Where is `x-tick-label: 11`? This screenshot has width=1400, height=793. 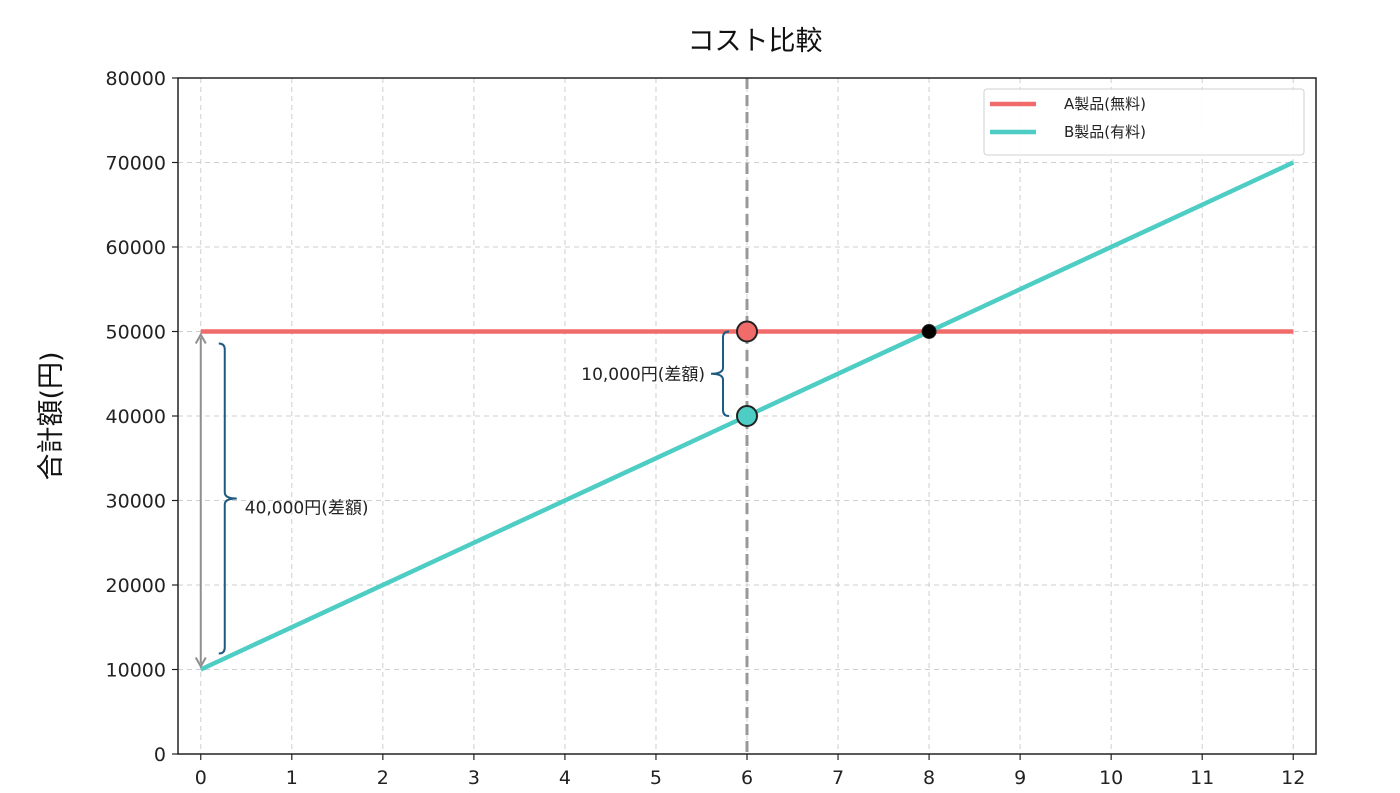
x-tick-label: 11 is located at coordinates (1202, 778).